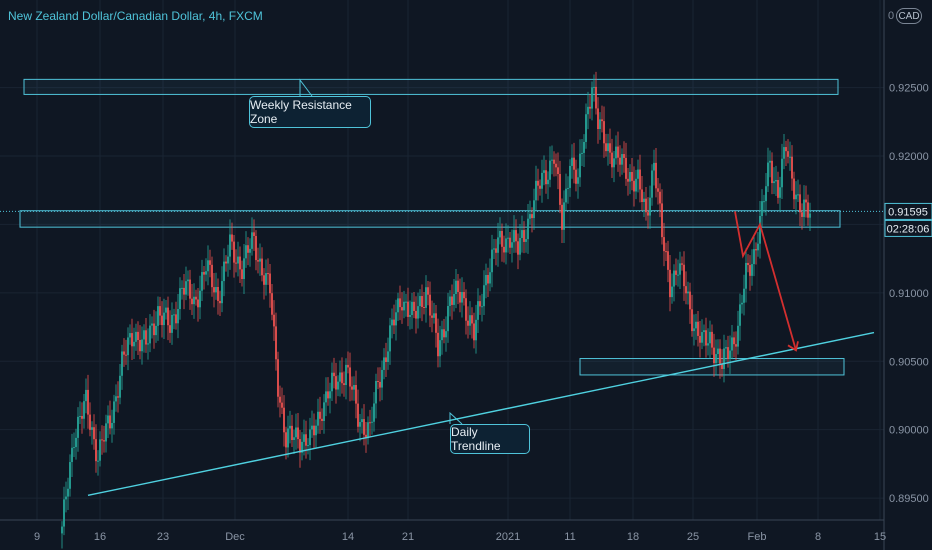  I want to click on resistance-zone-callout: Weekly Resistance Zone, so click(310, 112).